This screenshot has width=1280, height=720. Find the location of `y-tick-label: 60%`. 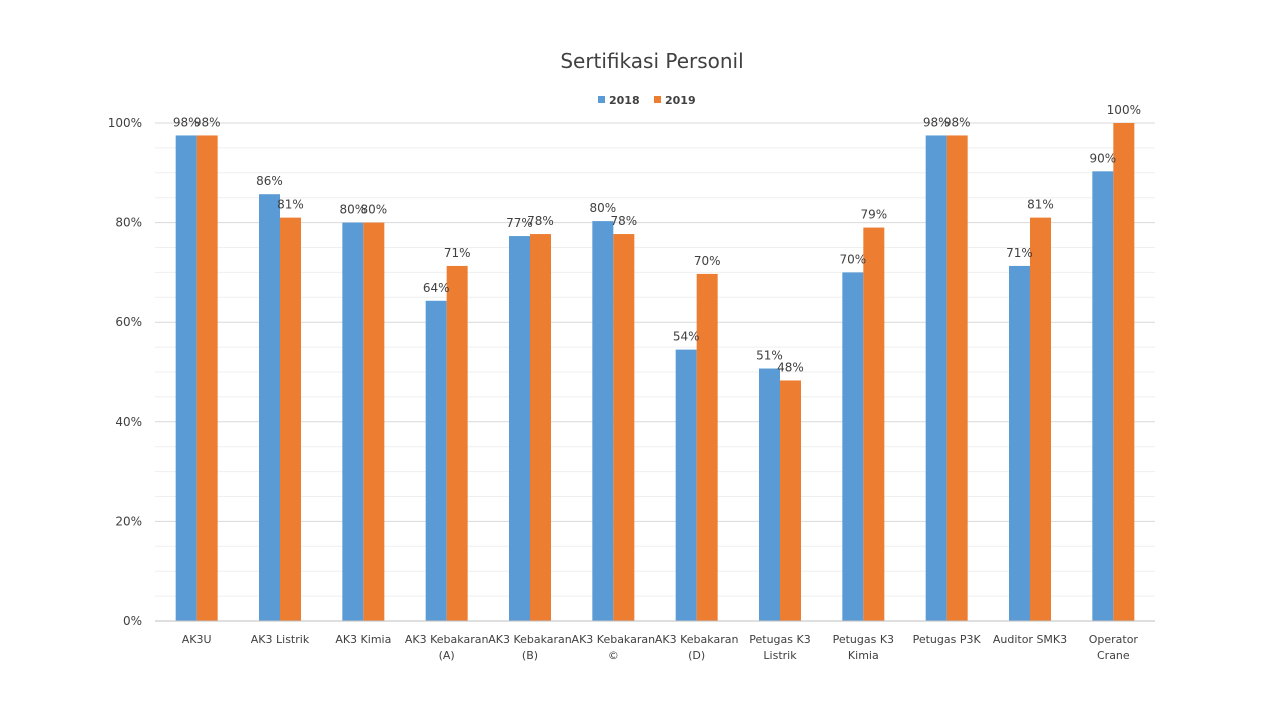

y-tick-label: 60% is located at coordinates (128, 322).